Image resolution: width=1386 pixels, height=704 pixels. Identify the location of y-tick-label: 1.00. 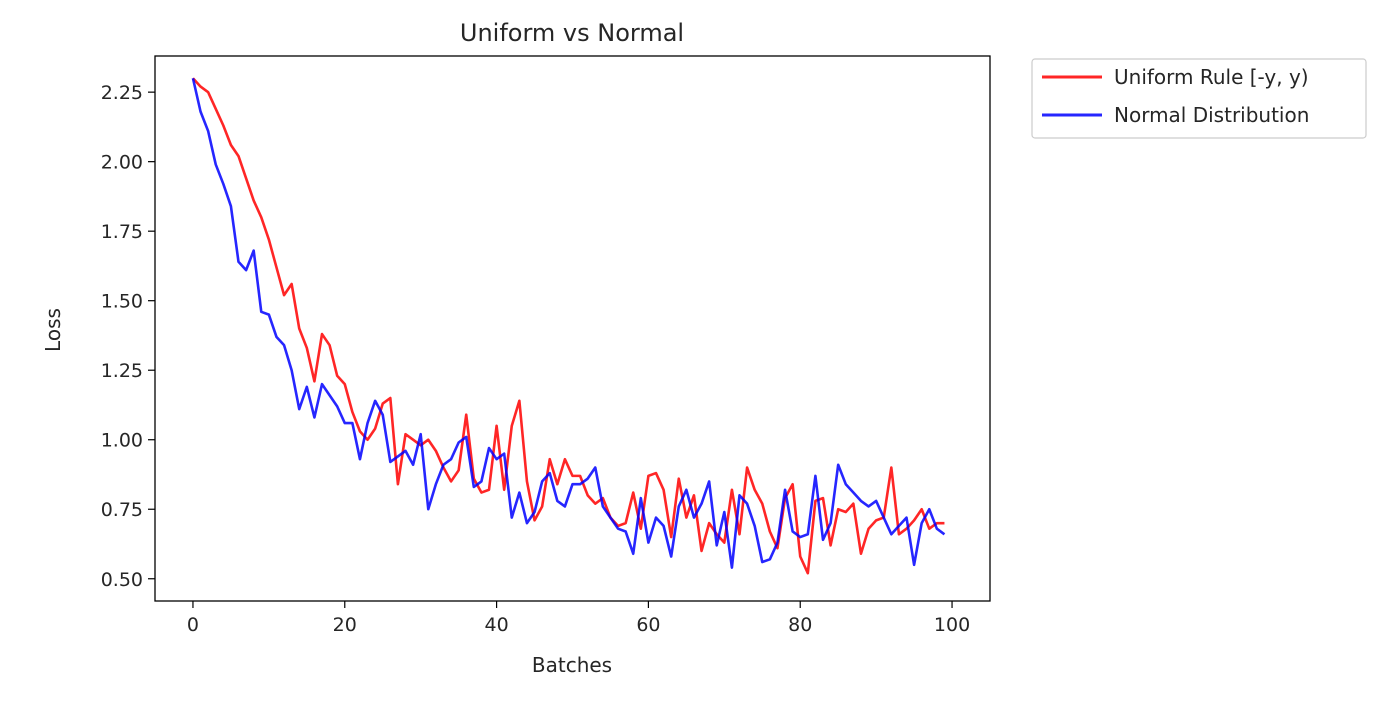
(122, 441).